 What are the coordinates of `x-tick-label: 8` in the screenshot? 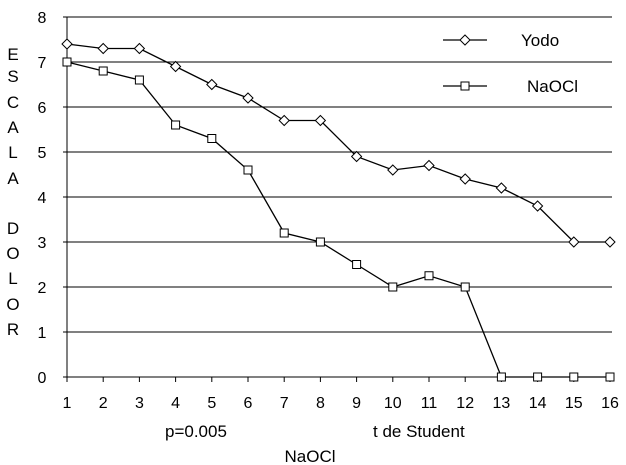 It's located at (320, 403).